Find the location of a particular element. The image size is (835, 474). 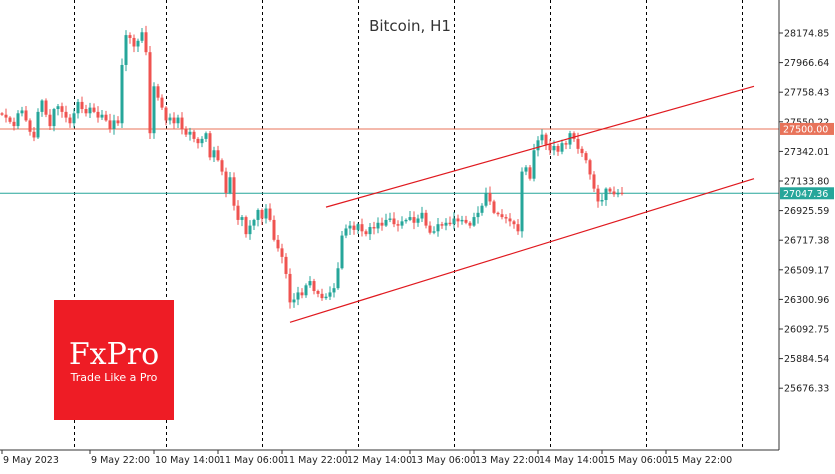

y-tick-label-0: 28174.85 is located at coordinates (806, 34).